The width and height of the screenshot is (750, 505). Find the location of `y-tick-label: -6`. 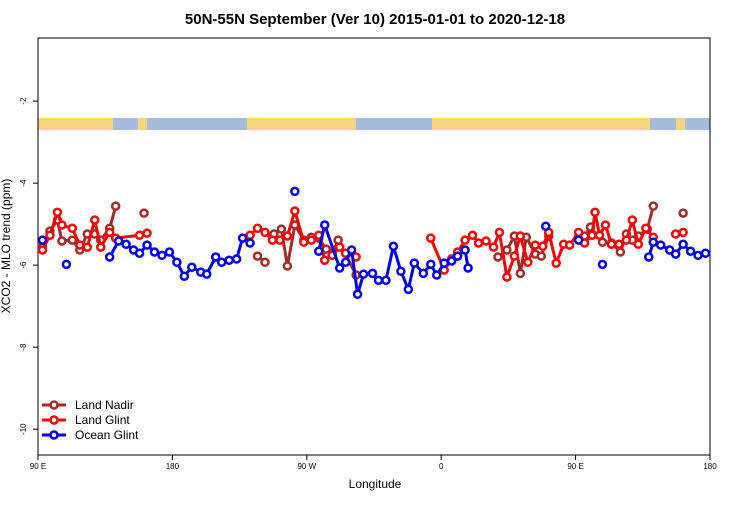

y-tick-label: -6 is located at coordinates (23, 265).